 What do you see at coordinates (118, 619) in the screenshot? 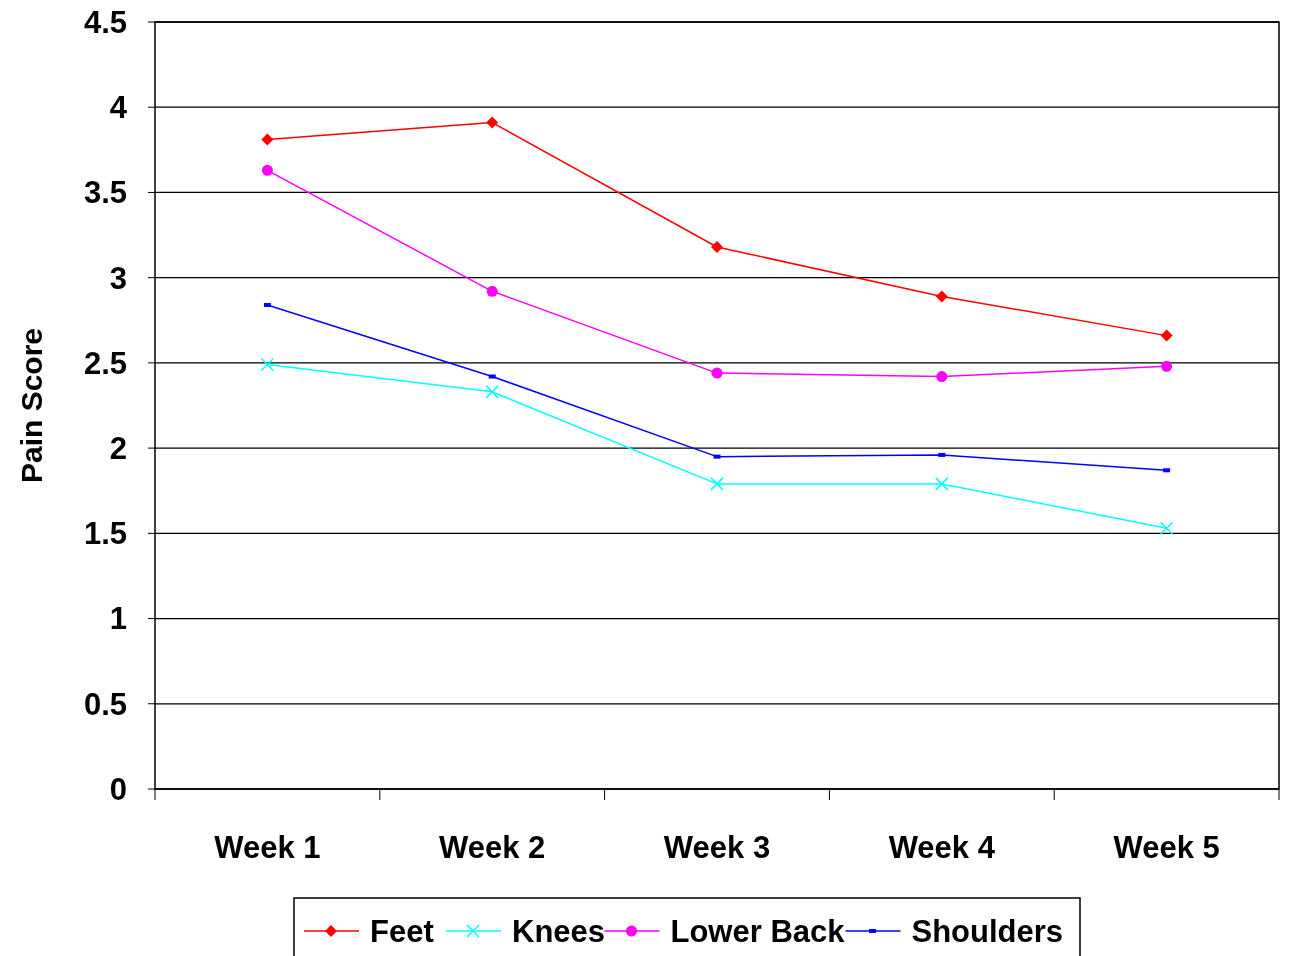
I see `y-tick-label: 1` at bounding box center [118, 619].